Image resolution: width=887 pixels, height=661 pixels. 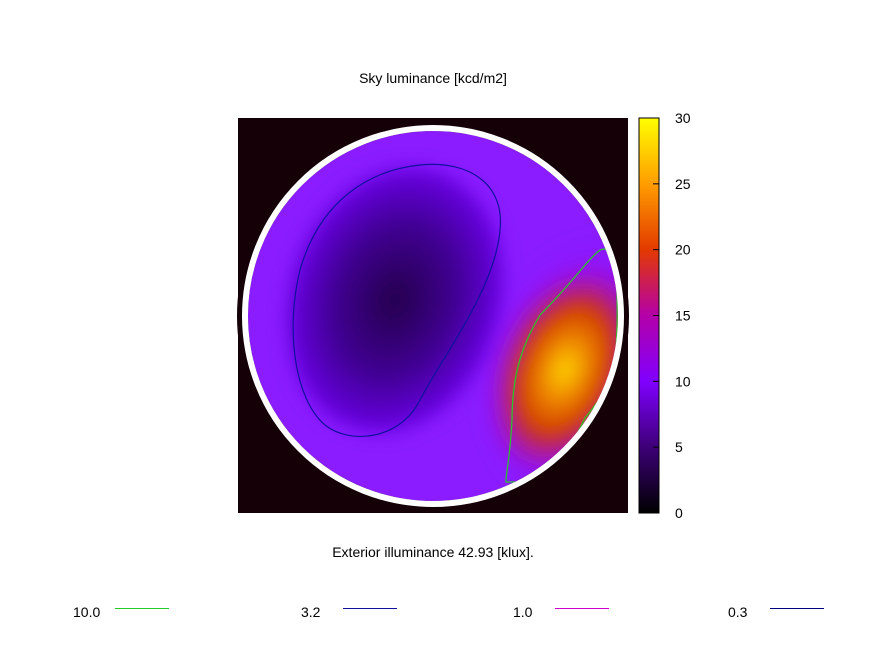 I want to click on colorbar-tick-label: 20, so click(x=683, y=250).